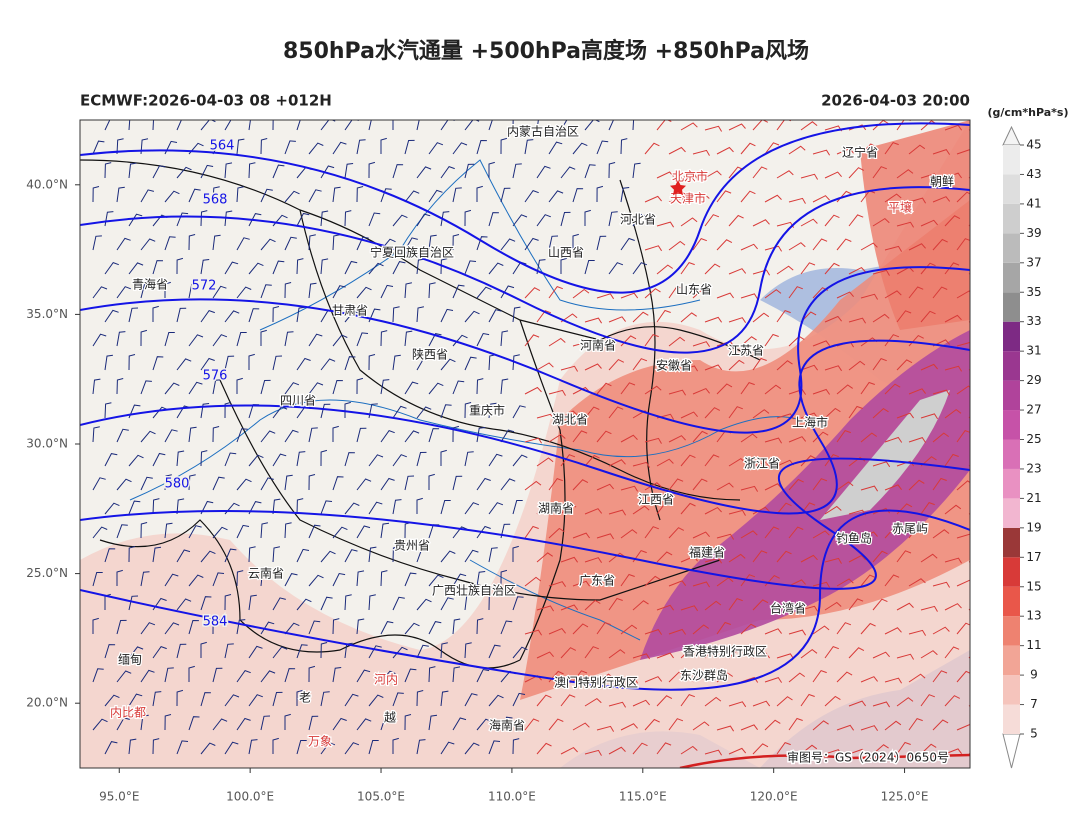 The image size is (1092, 823). Describe the element at coordinates (206, 101) in the screenshot. I see `run-label: ECMWF:2026-04-03 08 +012H` at that location.